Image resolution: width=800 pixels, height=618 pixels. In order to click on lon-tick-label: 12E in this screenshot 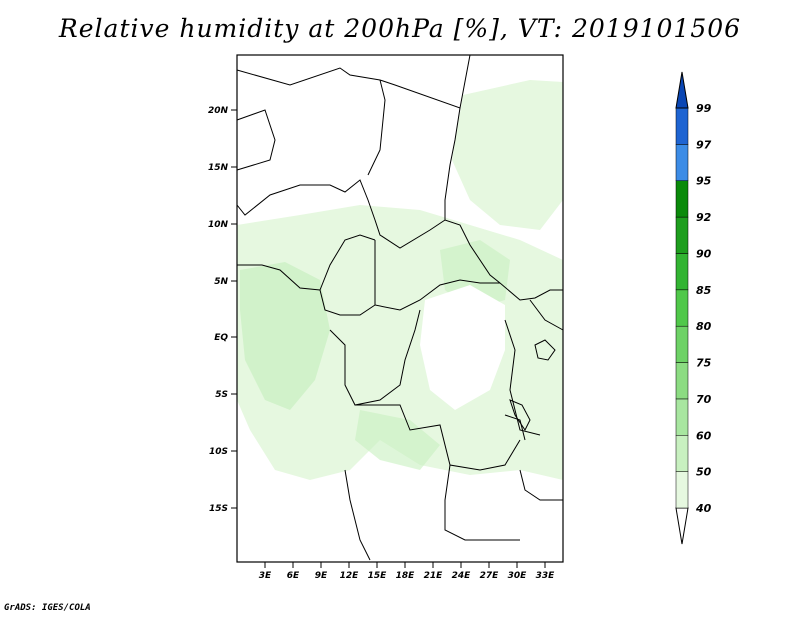, I will do `click(350, 576)`.